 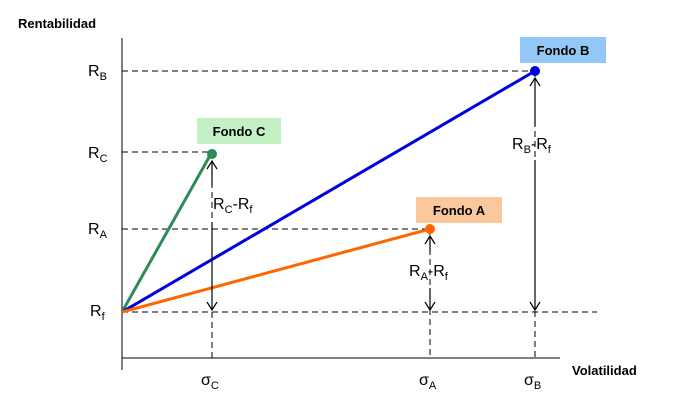 I want to click on fondo-b-label: Fondo B, so click(x=563, y=50).